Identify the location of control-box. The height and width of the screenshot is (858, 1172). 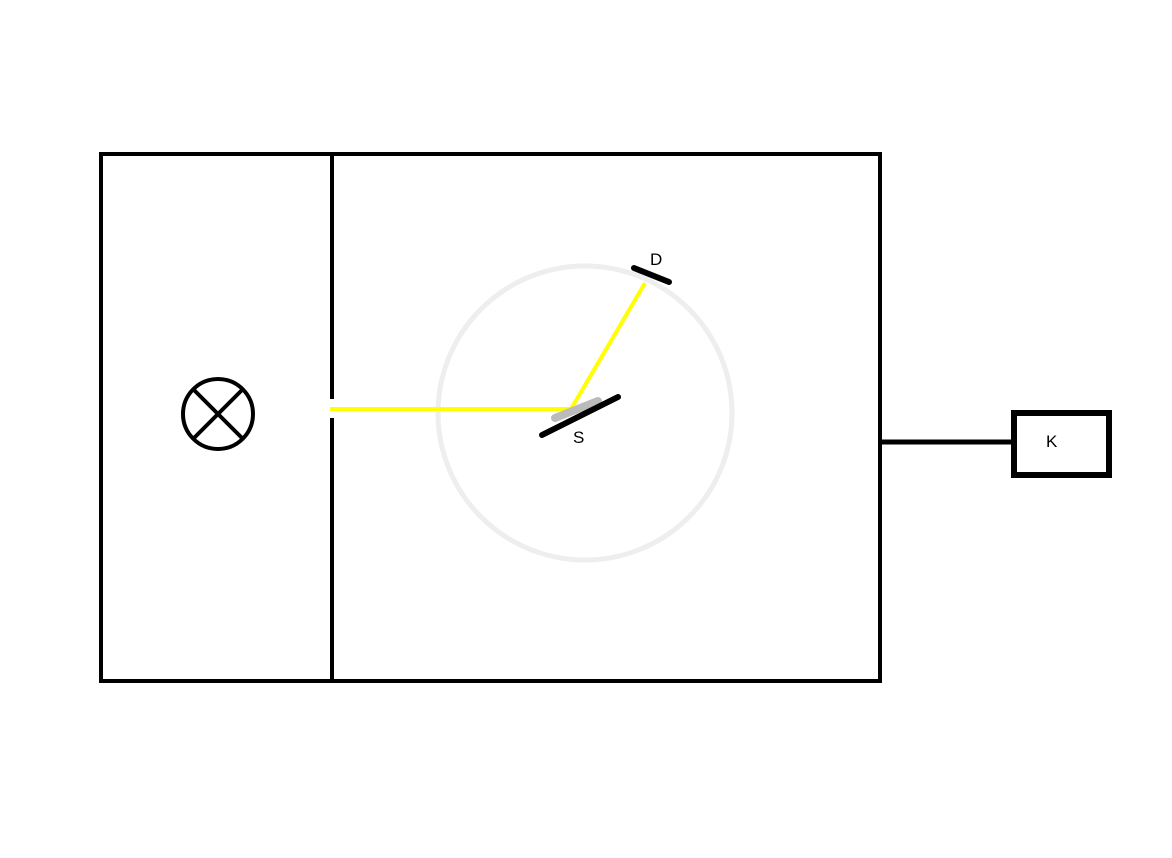
(1061, 444).